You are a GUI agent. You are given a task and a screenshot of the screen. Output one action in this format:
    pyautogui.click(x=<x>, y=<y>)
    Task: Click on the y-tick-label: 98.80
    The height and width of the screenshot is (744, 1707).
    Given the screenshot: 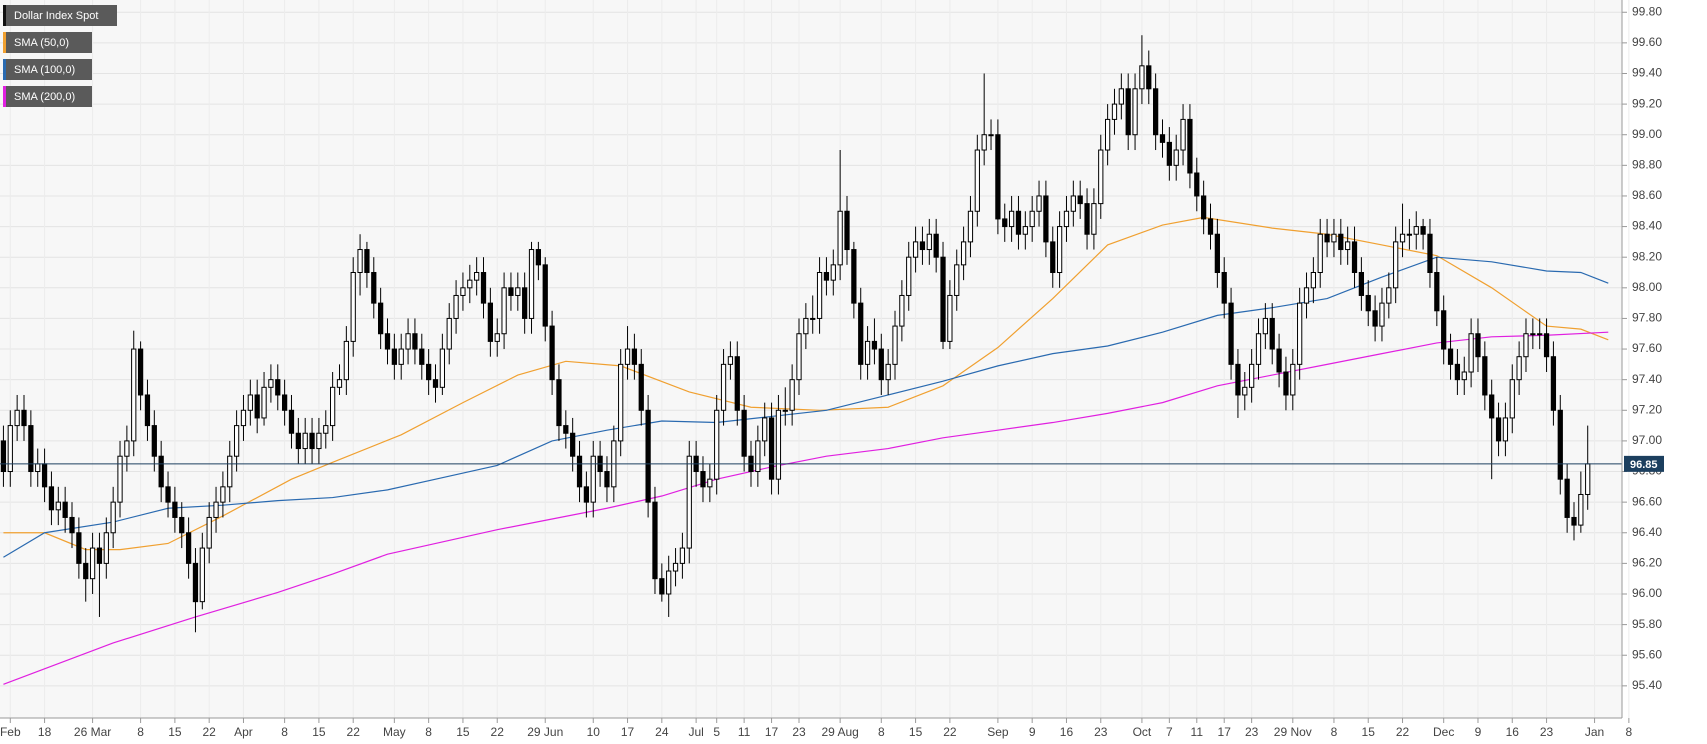 What is the action you would take?
    pyautogui.click(x=1647, y=165)
    